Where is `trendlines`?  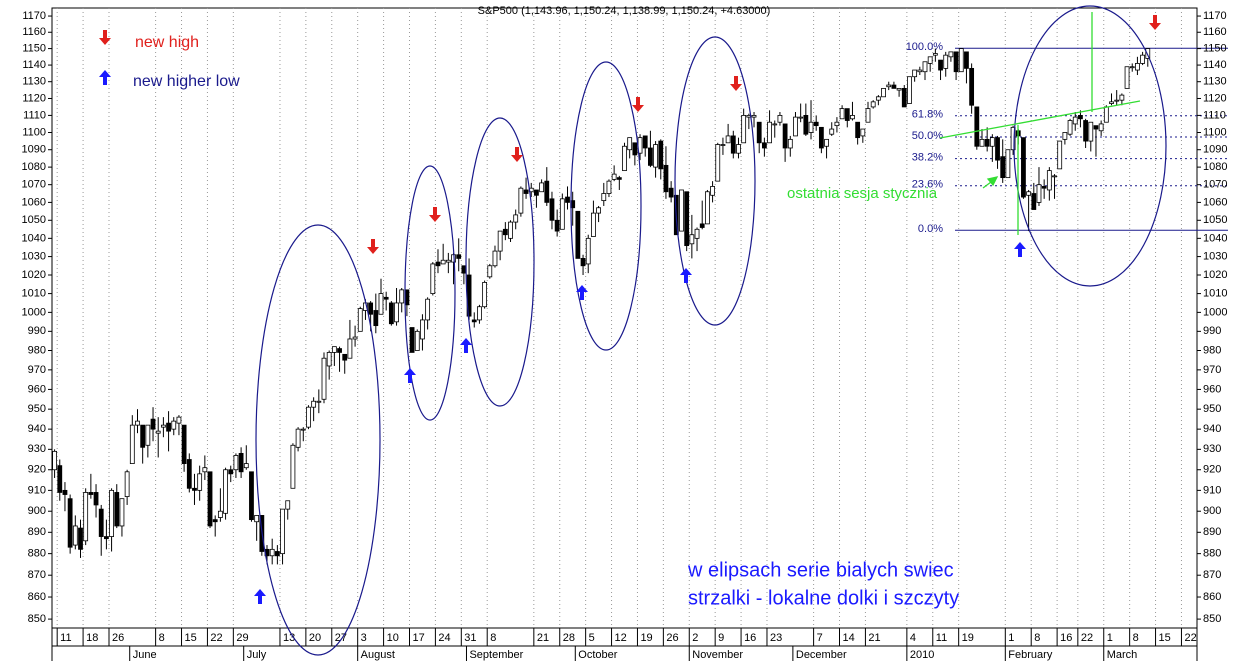 trendlines is located at coordinates (1040, 123).